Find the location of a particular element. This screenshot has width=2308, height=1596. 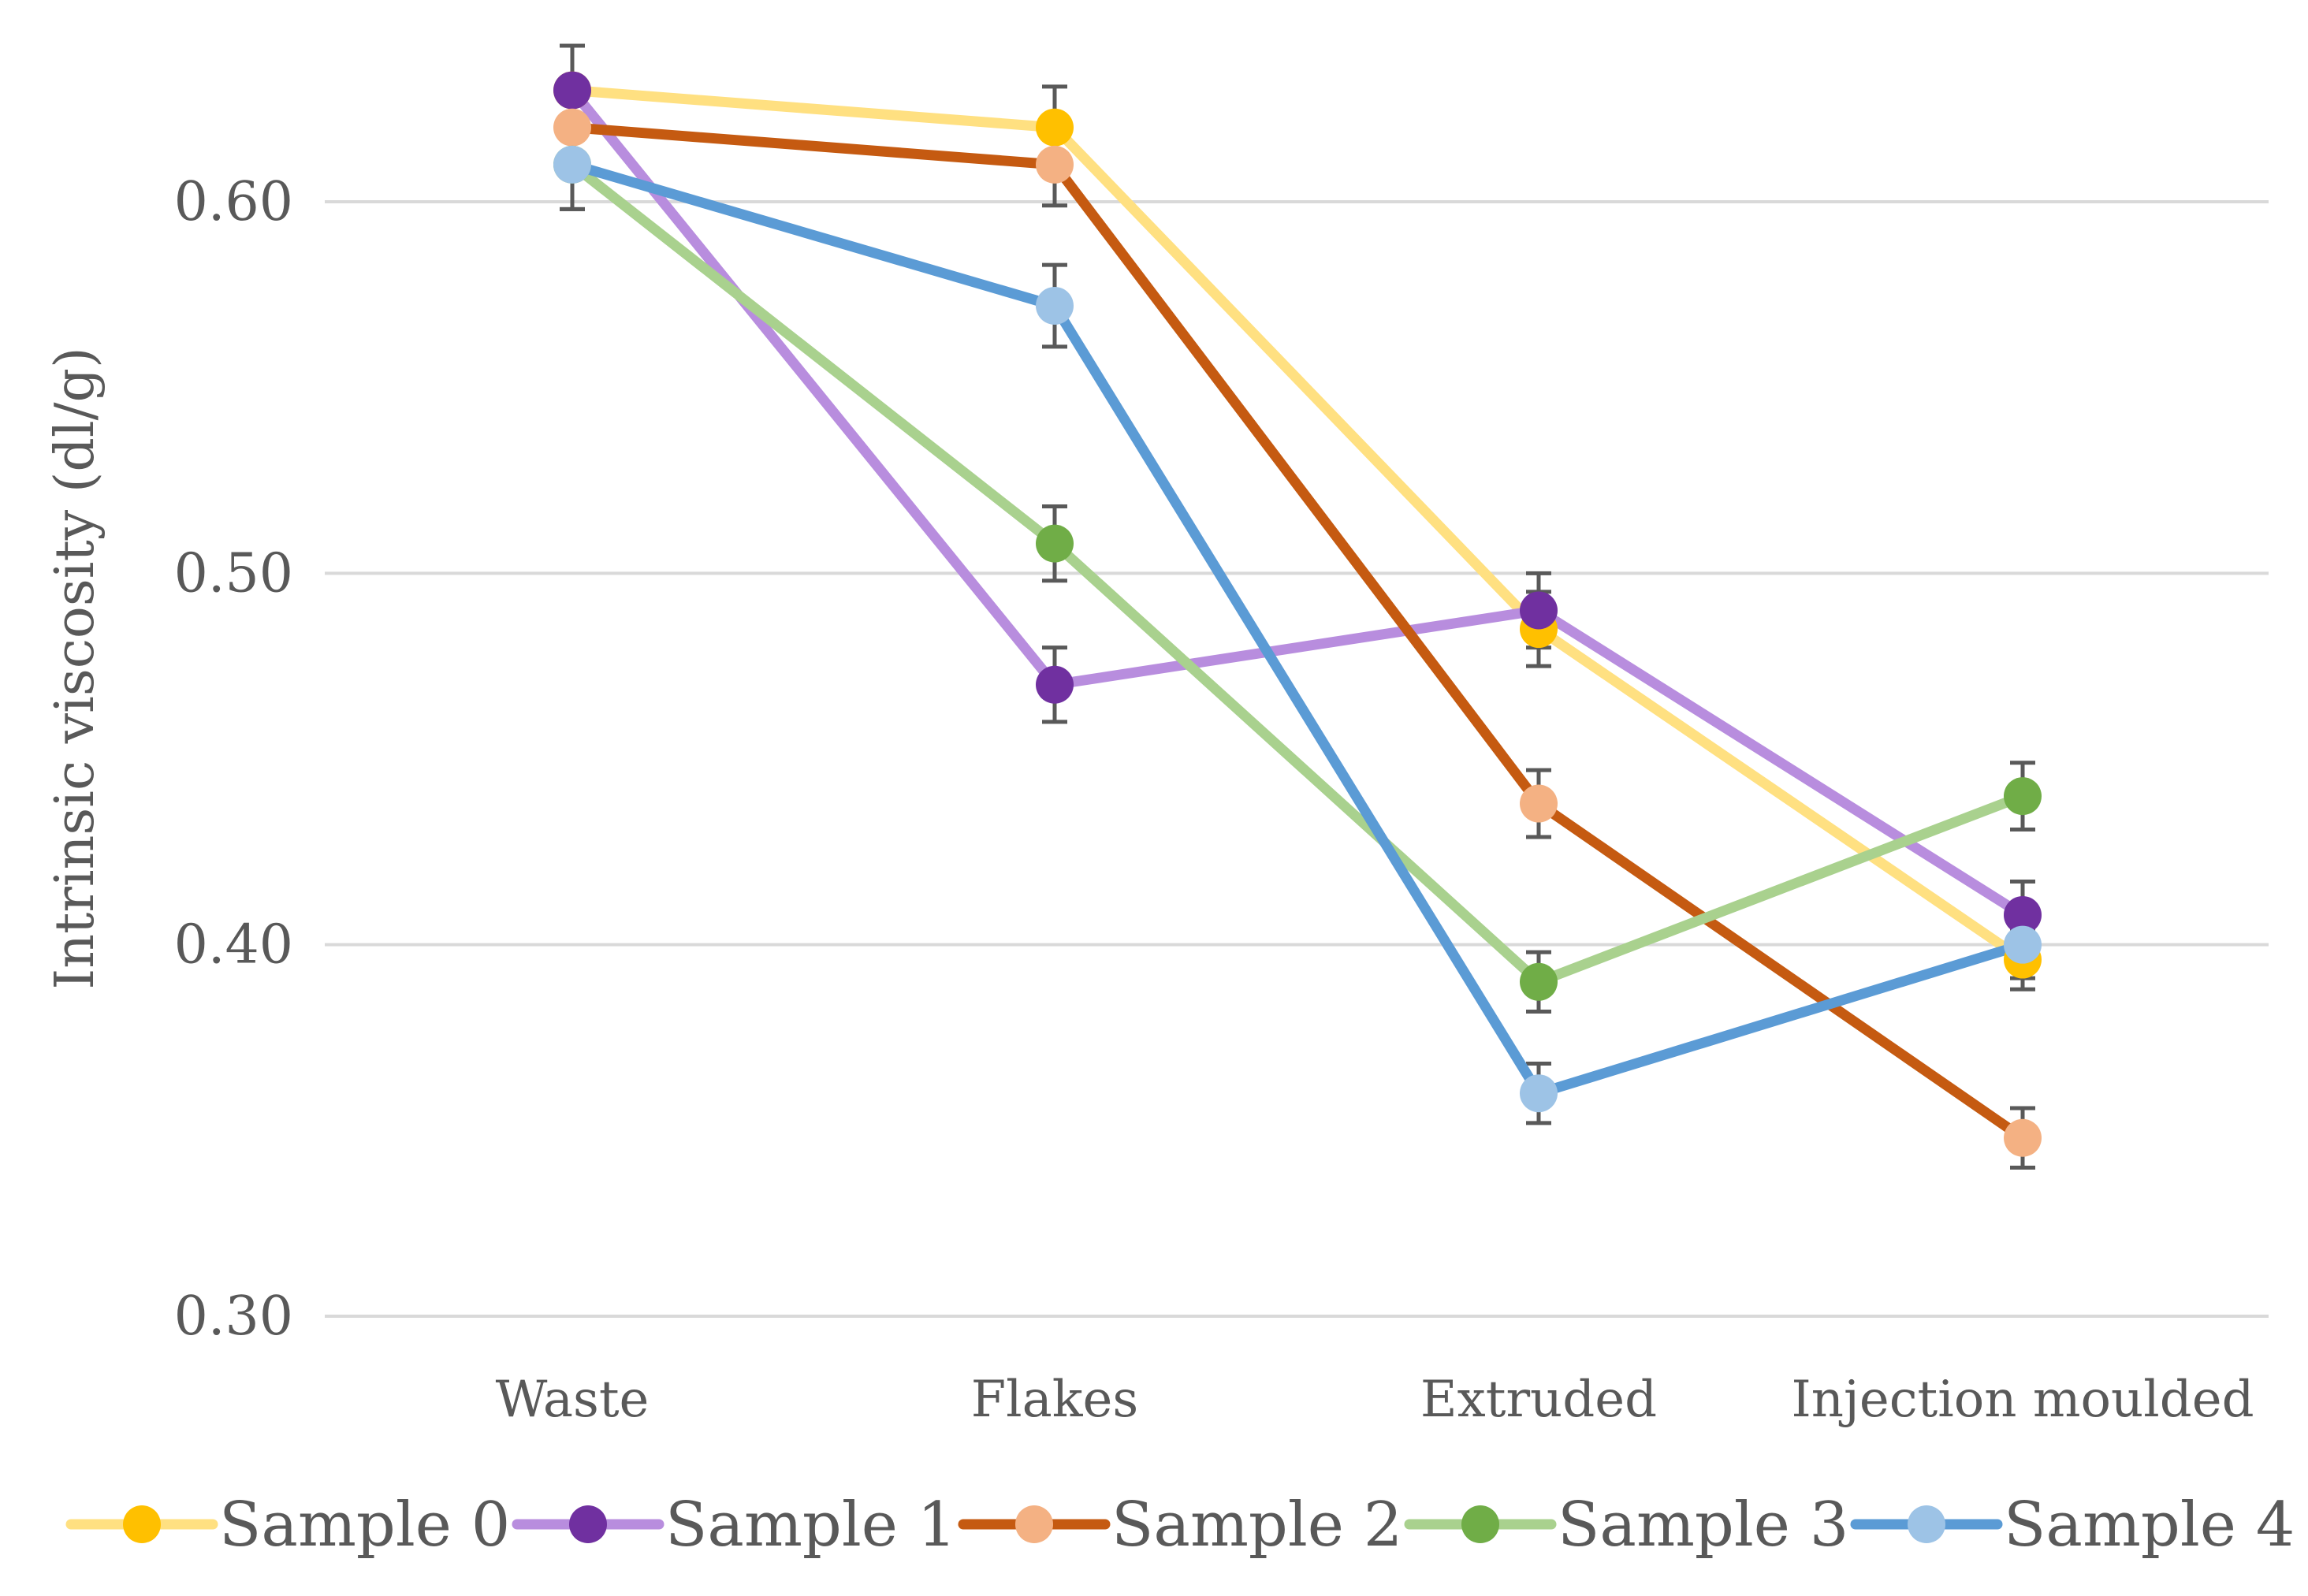

legend-label: Sample 1 is located at coordinates (810, 1525).